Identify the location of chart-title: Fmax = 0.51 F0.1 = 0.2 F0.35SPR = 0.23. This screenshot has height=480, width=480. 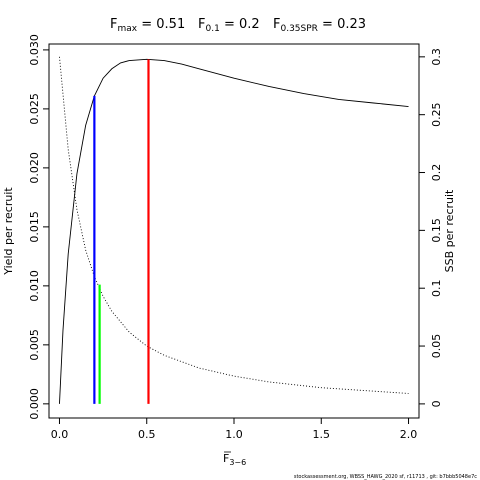
(238, 25).